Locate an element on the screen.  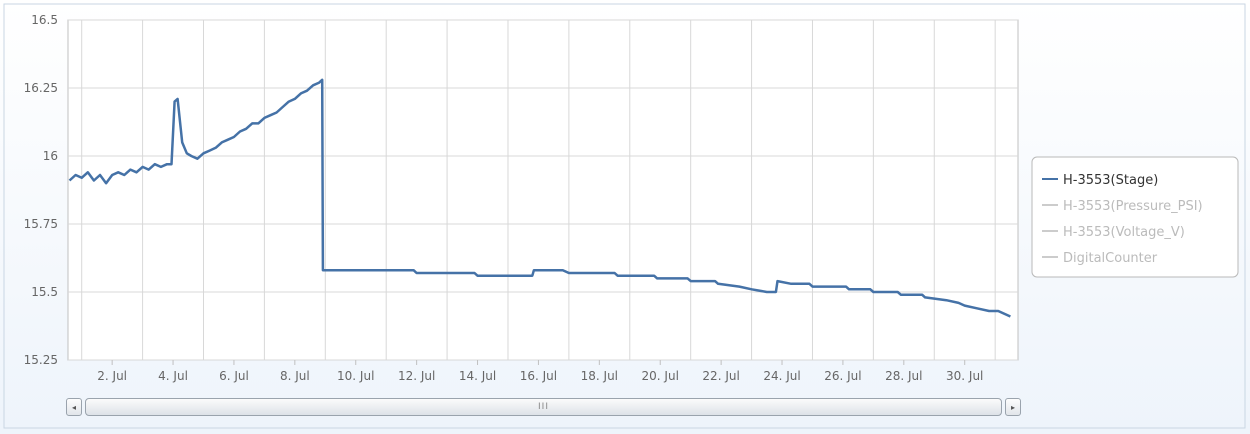
scroll-right-button: ▸ is located at coordinates (1013, 407).